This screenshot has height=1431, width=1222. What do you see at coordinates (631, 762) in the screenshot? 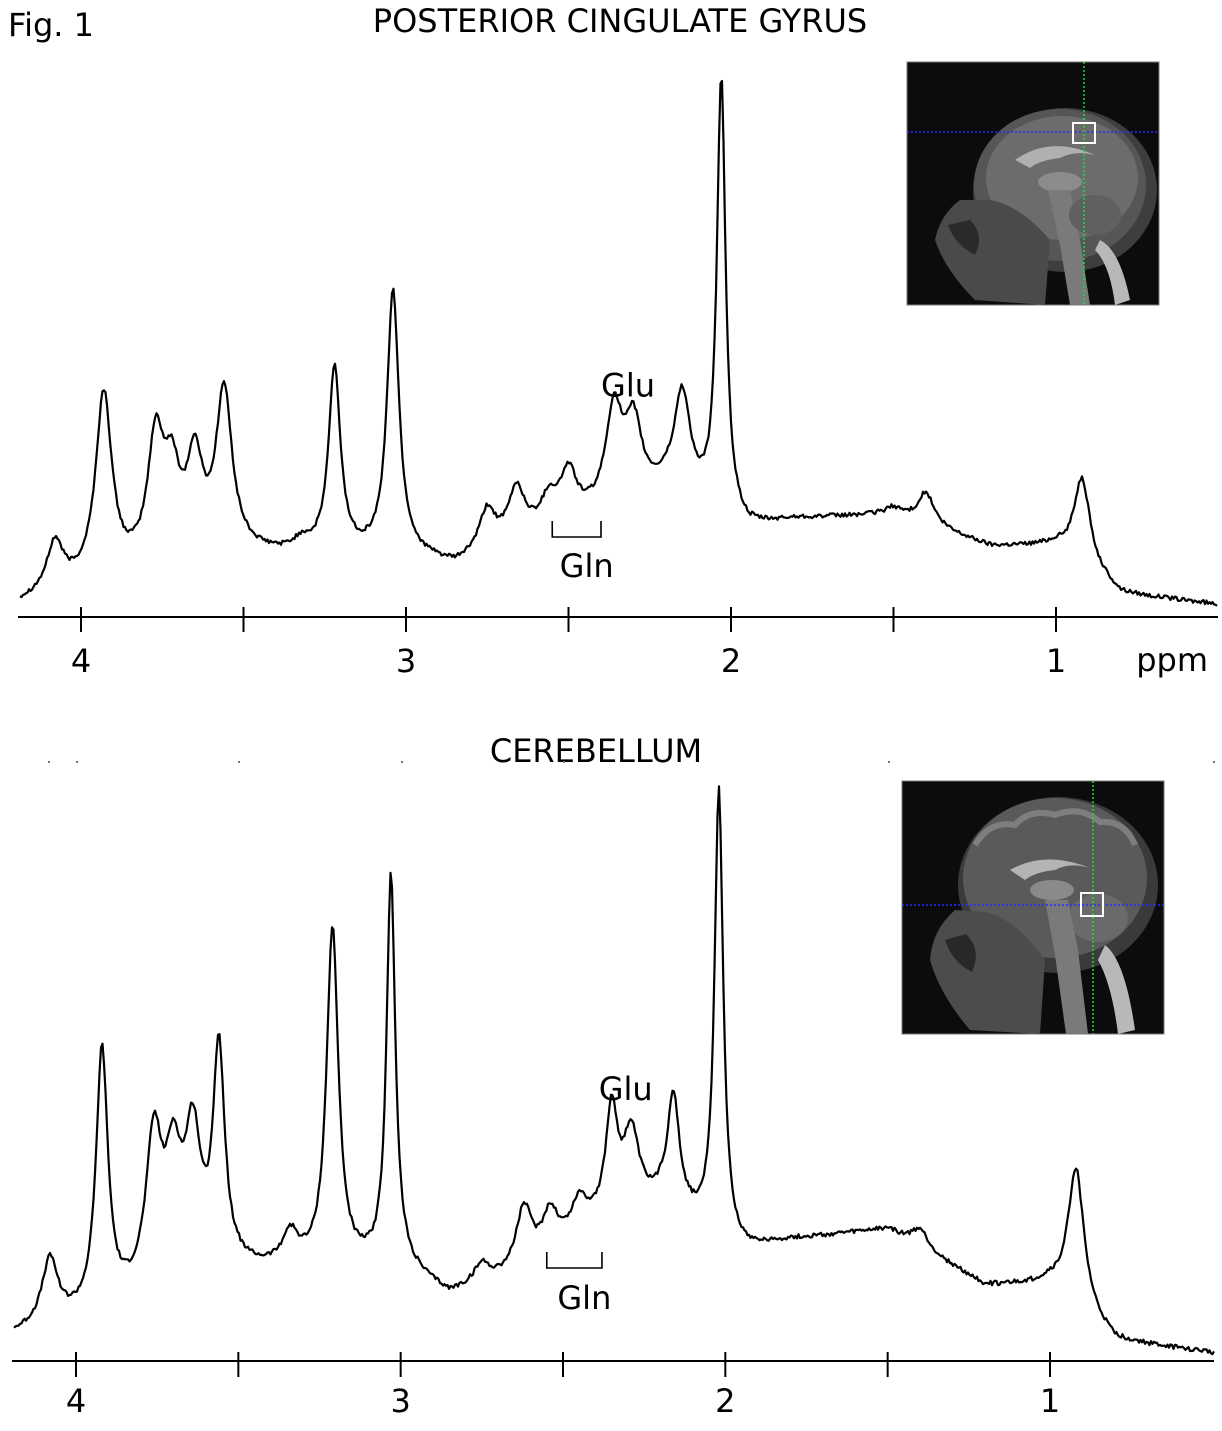
I see `top-tick-marks` at bounding box center [631, 762].